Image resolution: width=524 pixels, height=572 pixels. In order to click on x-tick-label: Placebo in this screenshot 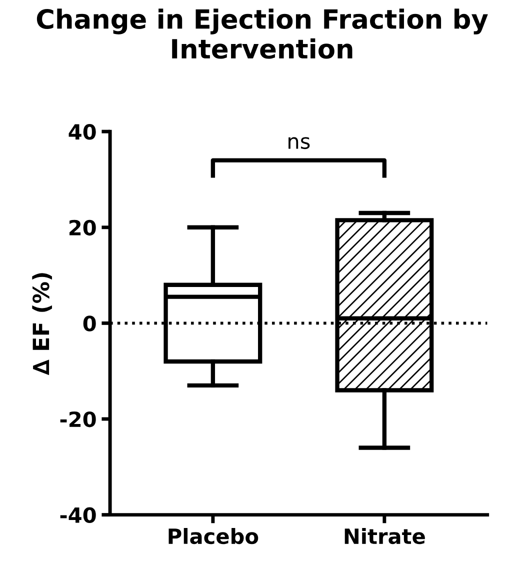, I will do `click(213, 536)`.